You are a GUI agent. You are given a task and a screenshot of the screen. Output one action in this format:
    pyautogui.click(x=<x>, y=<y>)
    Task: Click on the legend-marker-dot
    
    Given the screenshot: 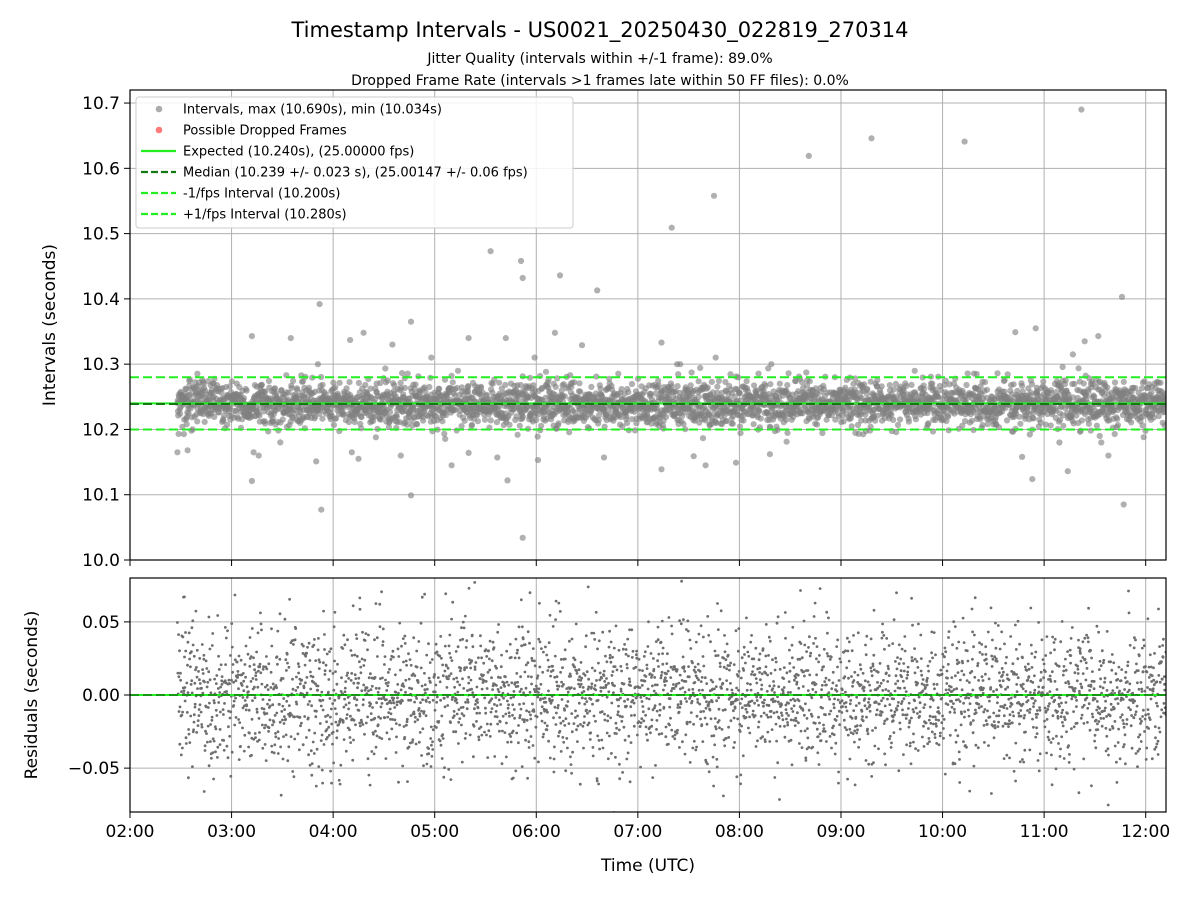 What is the action you would take?
    pyautogui.click(x=159, y=109)
    